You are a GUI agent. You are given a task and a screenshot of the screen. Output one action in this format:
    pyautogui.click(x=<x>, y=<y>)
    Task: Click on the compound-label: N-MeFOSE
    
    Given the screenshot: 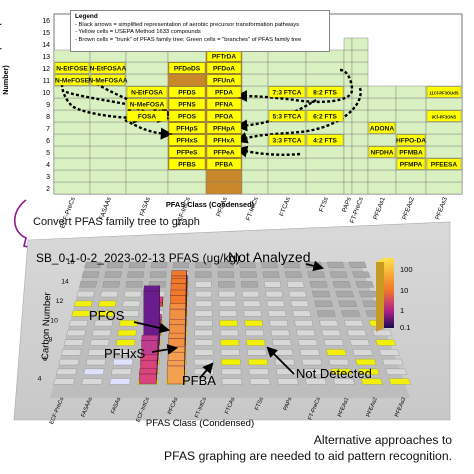 What is the action you would take?
    pyautogui.click(x=72, y=81)
    